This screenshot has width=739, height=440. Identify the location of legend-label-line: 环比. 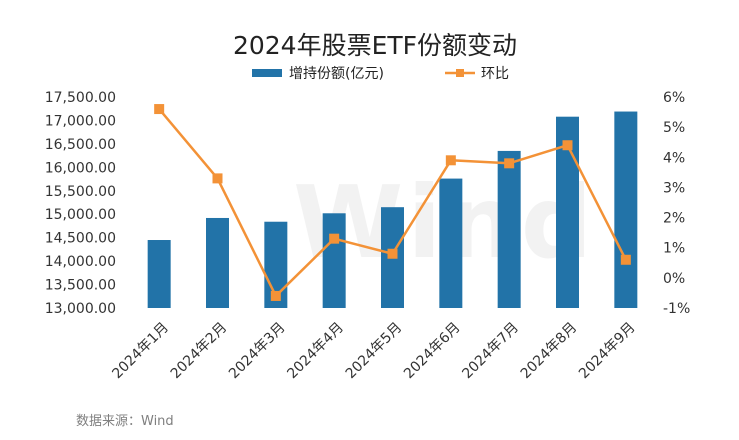
(495, 74).